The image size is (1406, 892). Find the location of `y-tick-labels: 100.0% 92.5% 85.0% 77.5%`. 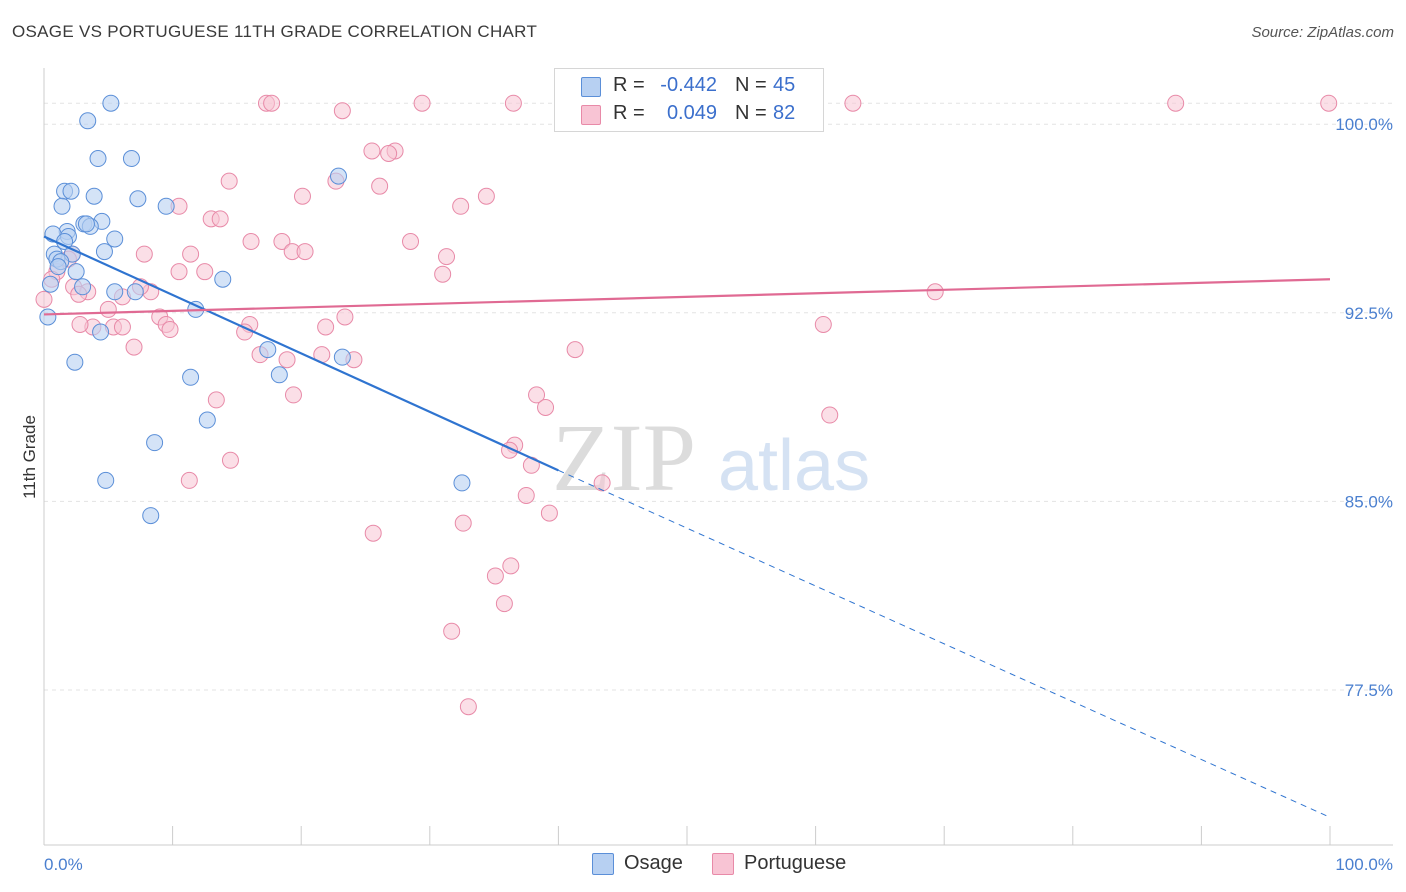

y-tick-labels: 100.0% 92.5% 85.0% 77.5% is located at coordinates (1364, 407).